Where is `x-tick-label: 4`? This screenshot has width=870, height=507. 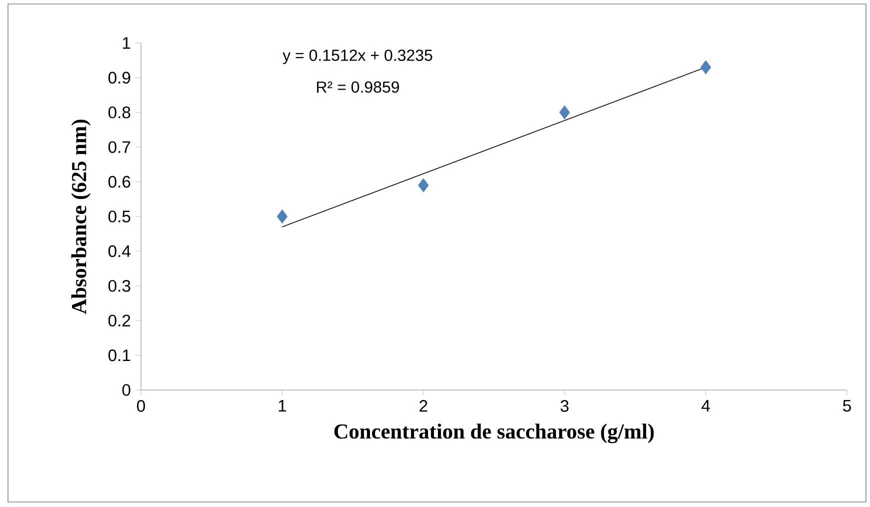
x-tick-label: 4 is located at coordinates (706, 406).